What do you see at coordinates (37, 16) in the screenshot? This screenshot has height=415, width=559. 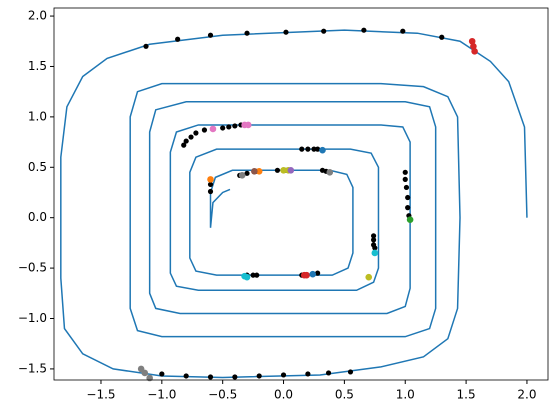 I see `y-tick-label: 2.0` at bounding box center [37, 16].